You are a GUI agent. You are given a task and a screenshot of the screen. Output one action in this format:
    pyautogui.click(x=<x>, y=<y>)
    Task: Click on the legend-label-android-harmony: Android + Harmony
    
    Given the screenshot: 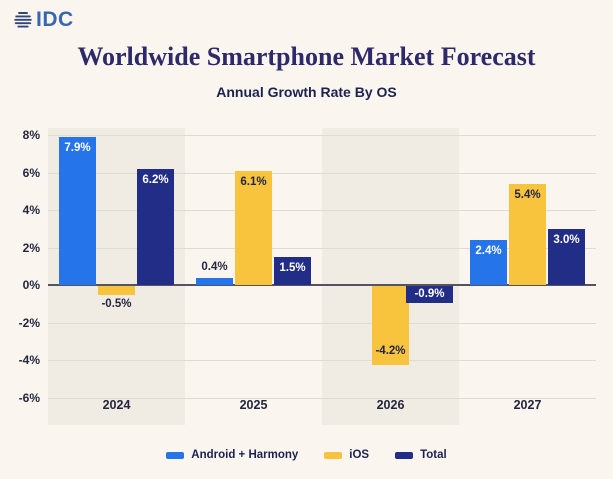 What is the action you would take?
    pyautogui.click(x=245, y=455)
    